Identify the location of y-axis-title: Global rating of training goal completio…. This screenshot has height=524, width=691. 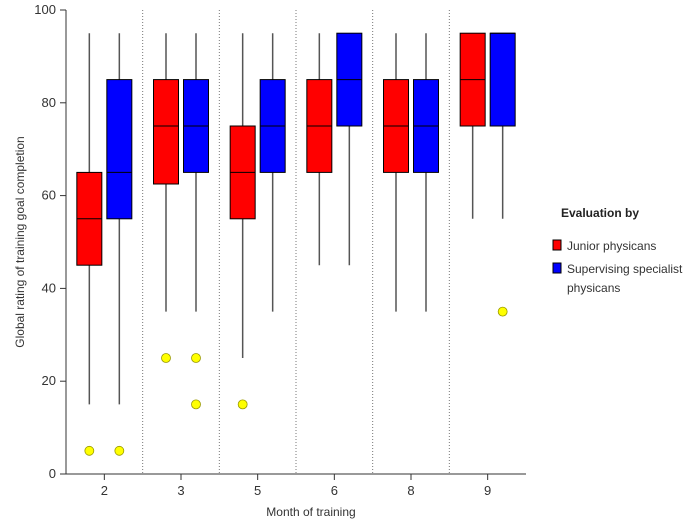
(20, 241).